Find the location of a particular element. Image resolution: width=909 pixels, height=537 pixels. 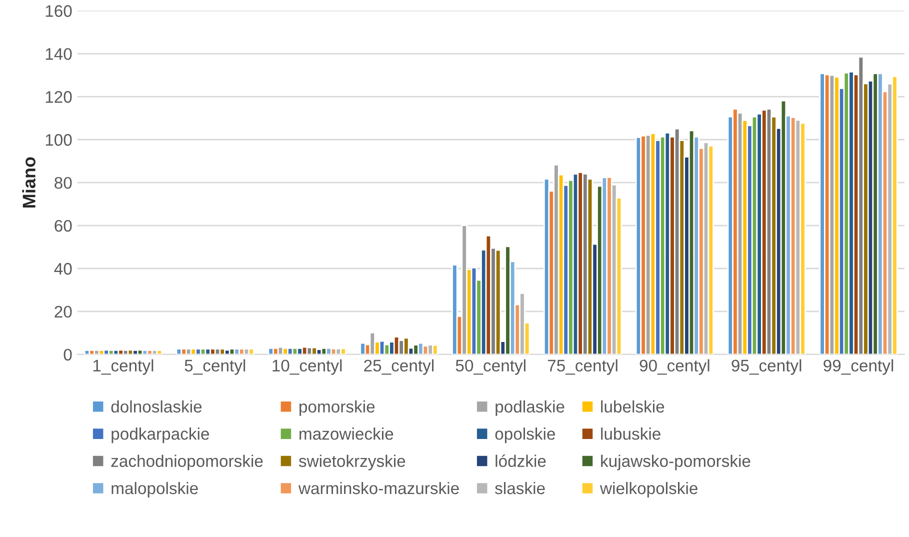

legend-label: swietokrzyskie is located at coordinates (352, 462).